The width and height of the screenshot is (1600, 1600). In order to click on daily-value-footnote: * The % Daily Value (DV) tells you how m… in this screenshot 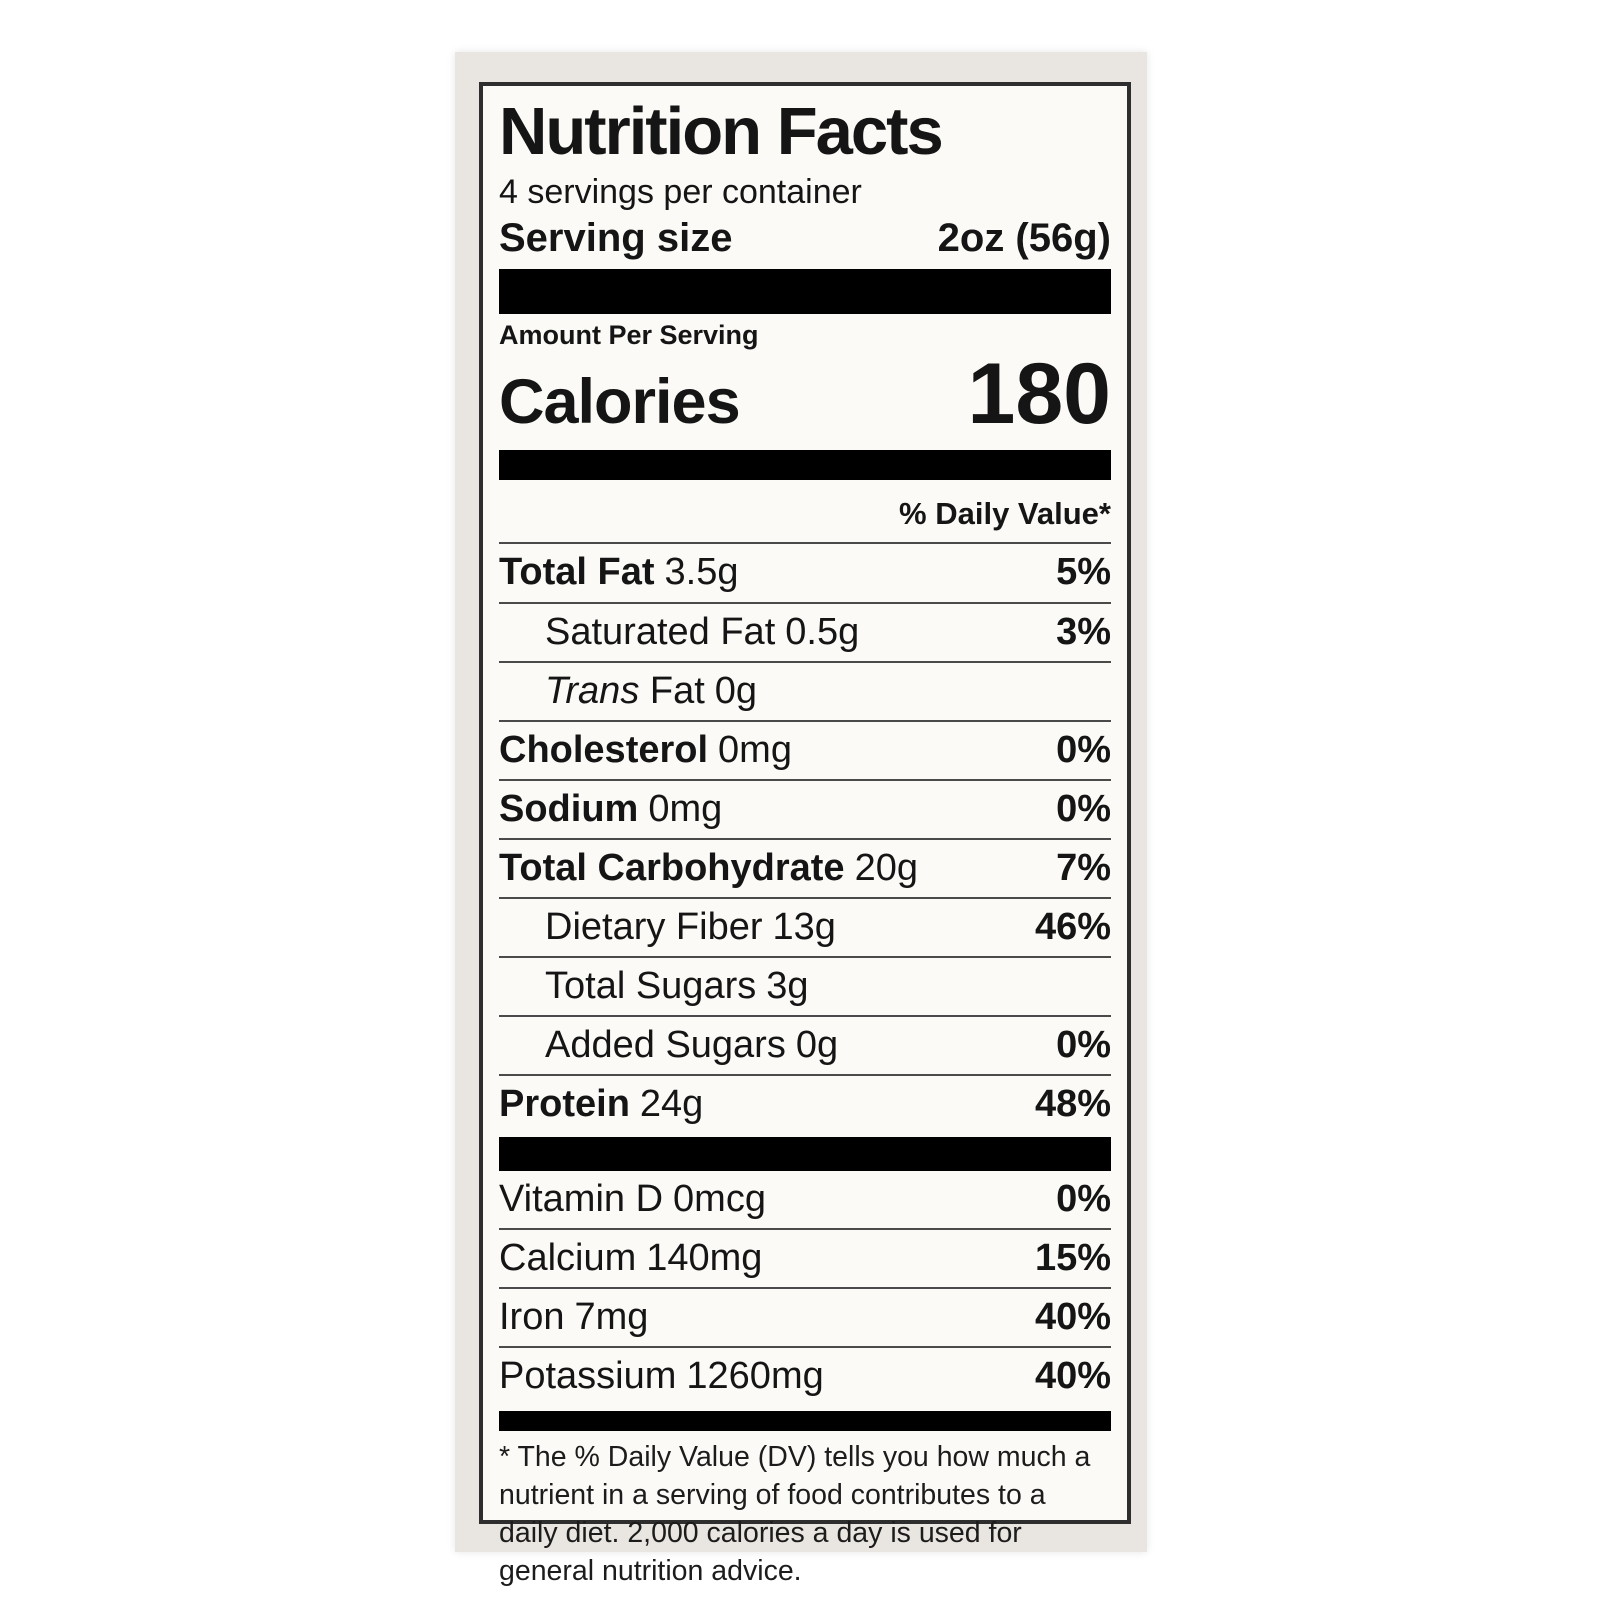, I will do `click(795, 1513)`.